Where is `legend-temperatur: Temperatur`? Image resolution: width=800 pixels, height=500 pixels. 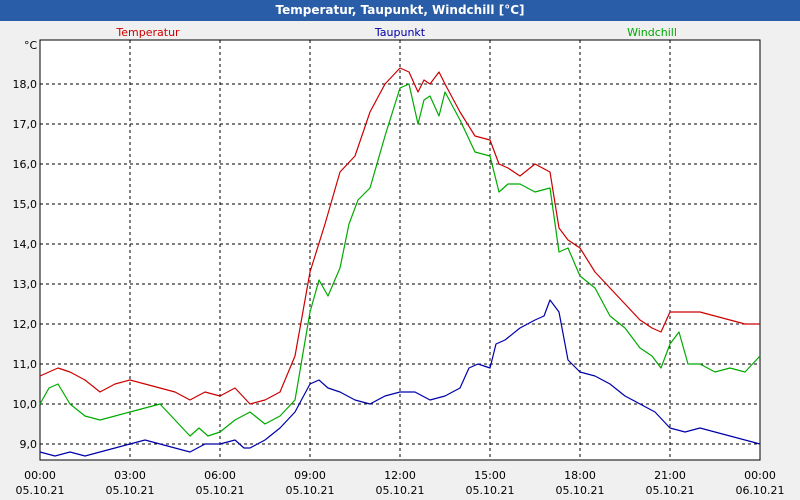
legend-temperatur: Temperatur is located at coordinates (147, 32).